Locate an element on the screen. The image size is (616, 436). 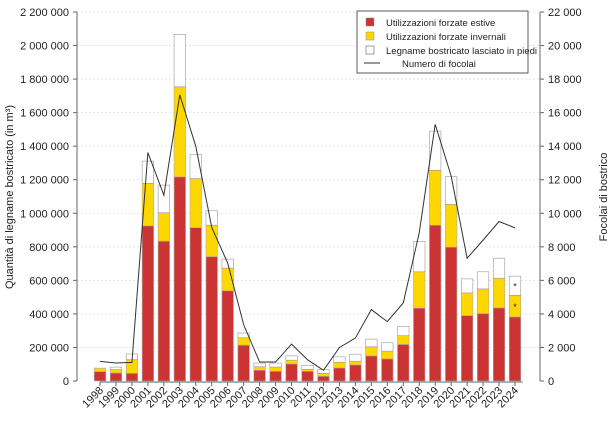
legend-label-estive: Utilizzazioni forzate estive is located at coordinates (440, 23).